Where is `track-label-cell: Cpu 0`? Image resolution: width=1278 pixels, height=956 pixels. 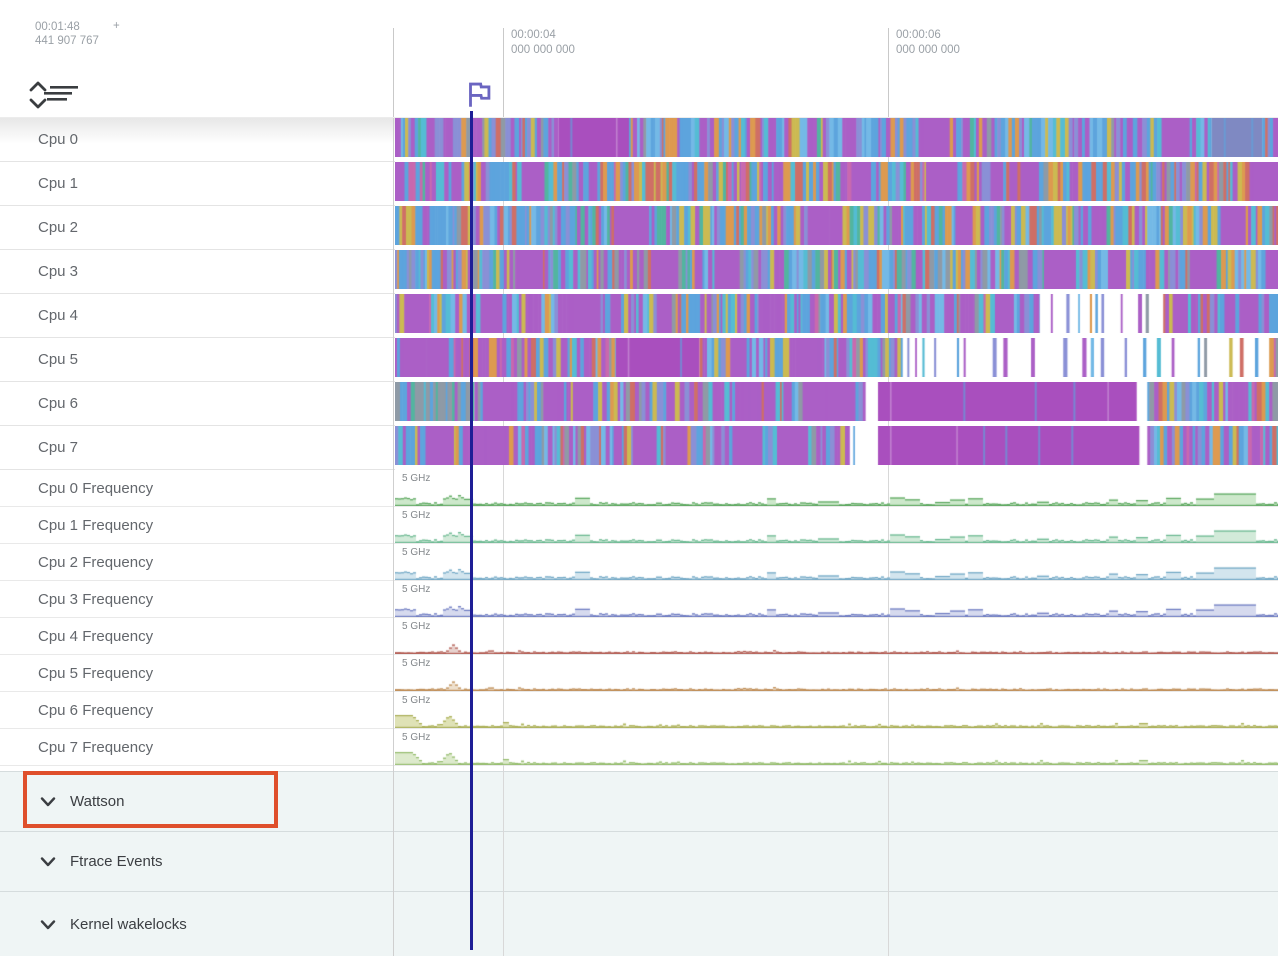
track-label-cell: Cpu 0 is located at coordinates (197, 140).